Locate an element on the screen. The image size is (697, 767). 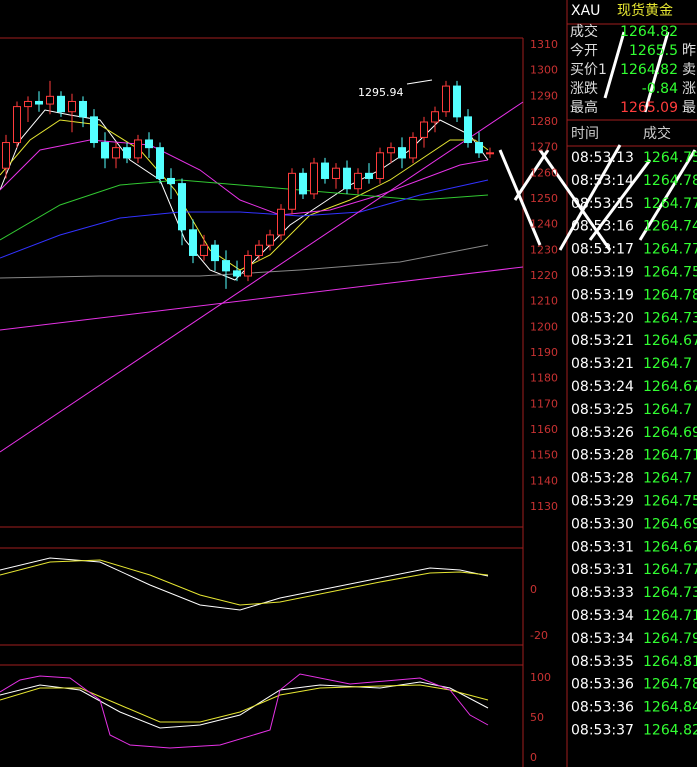
tick-time: 08:53:37 is located at coordinates (602, 731).